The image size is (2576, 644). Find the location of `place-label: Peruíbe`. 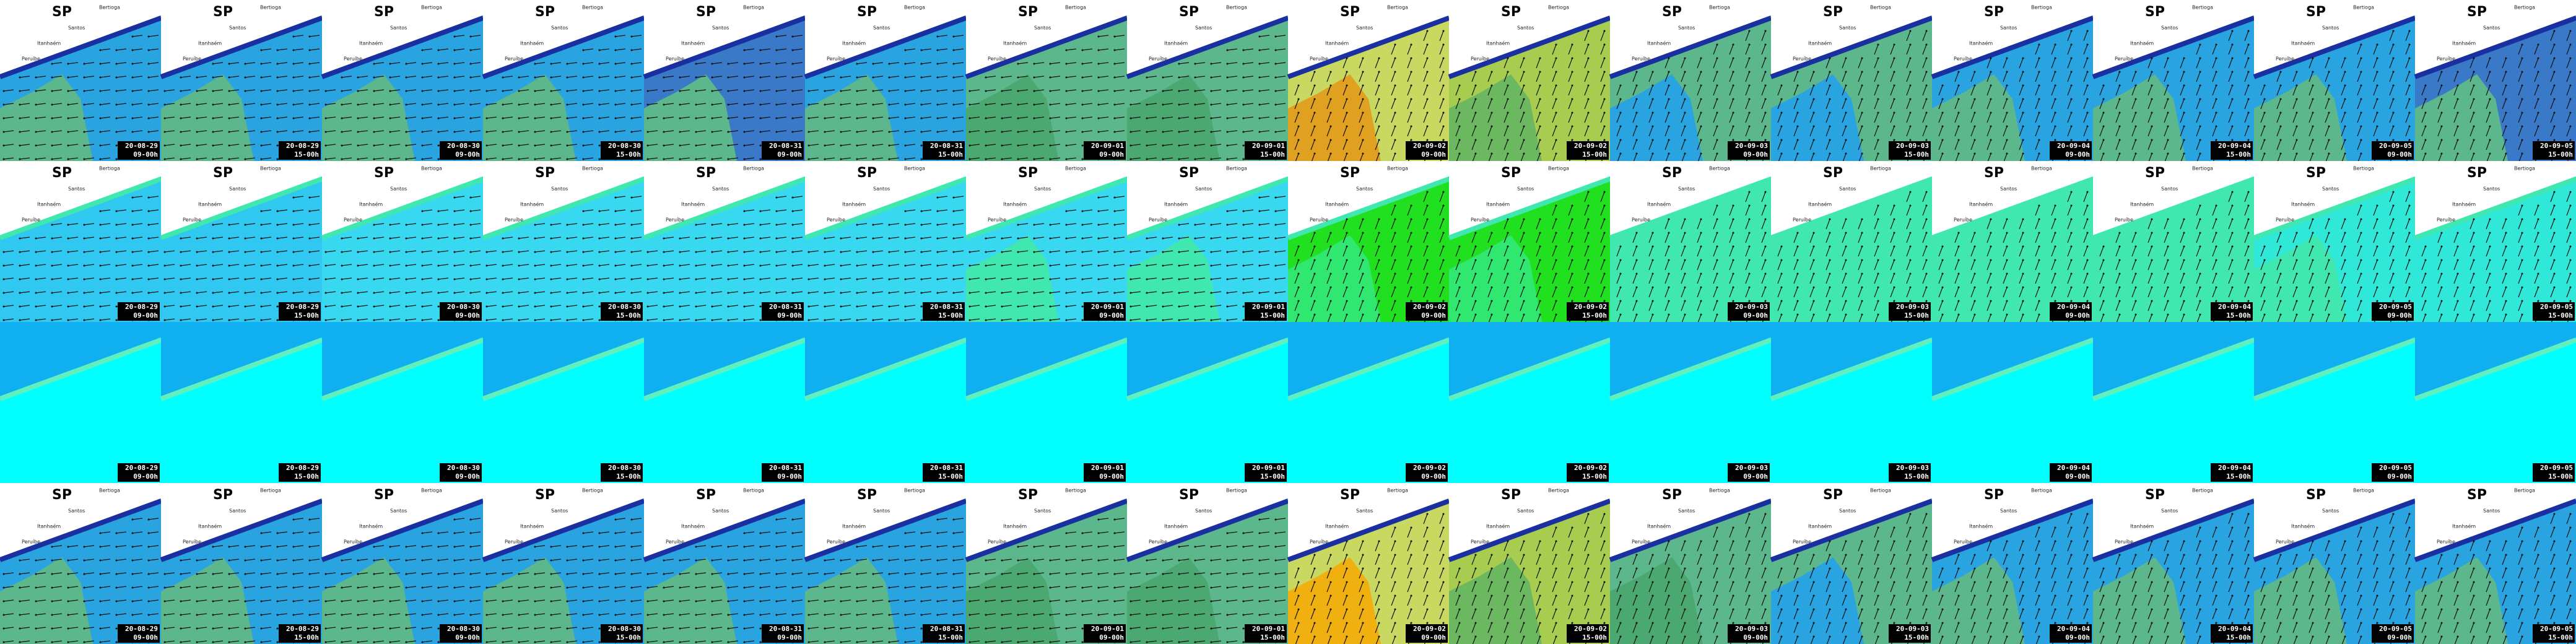

place-label: Peruíbe is located at coordinates (514, 59).